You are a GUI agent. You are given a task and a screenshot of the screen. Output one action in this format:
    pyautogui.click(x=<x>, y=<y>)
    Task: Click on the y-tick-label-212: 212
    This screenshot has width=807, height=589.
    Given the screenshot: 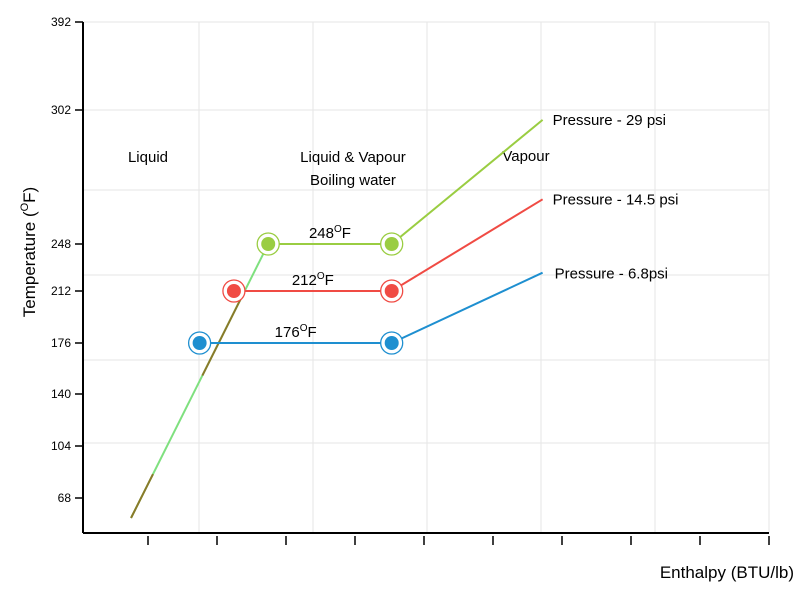 What is the action you would take?
    pyautogui.click(x=61, y=291)
    